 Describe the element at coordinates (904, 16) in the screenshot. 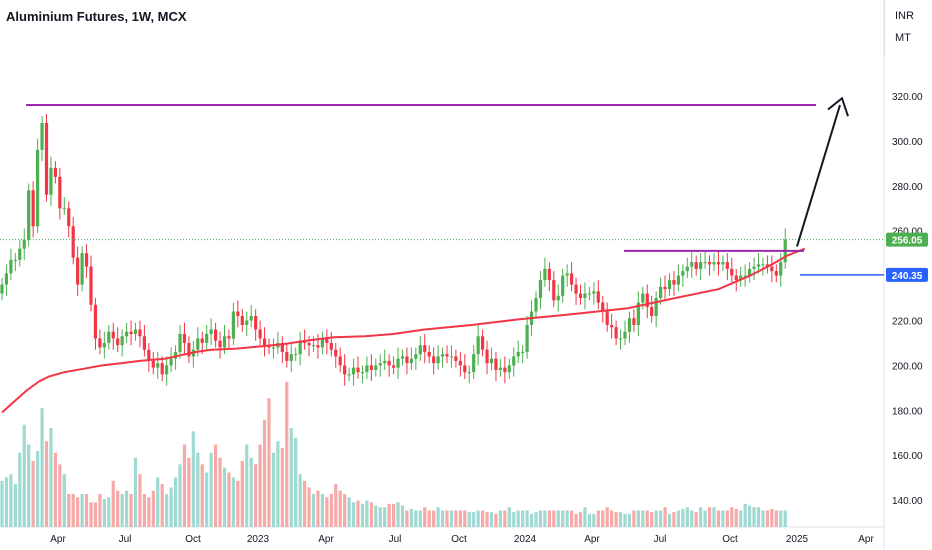

I see `currency-unit-button: INR` at that location.